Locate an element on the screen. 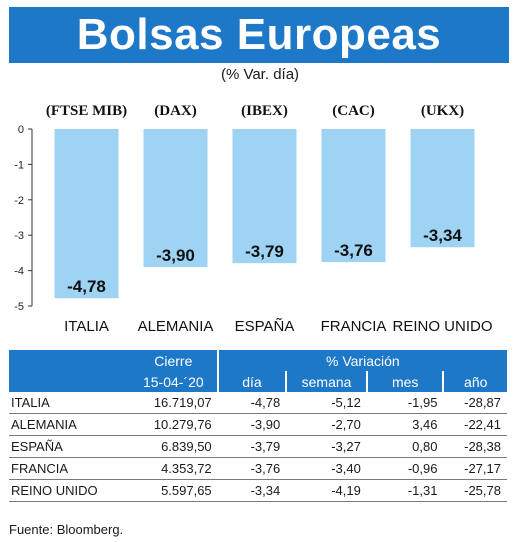 The image size is (520, 542). row-semana: -3,27 is located at coordinates (326, 446).